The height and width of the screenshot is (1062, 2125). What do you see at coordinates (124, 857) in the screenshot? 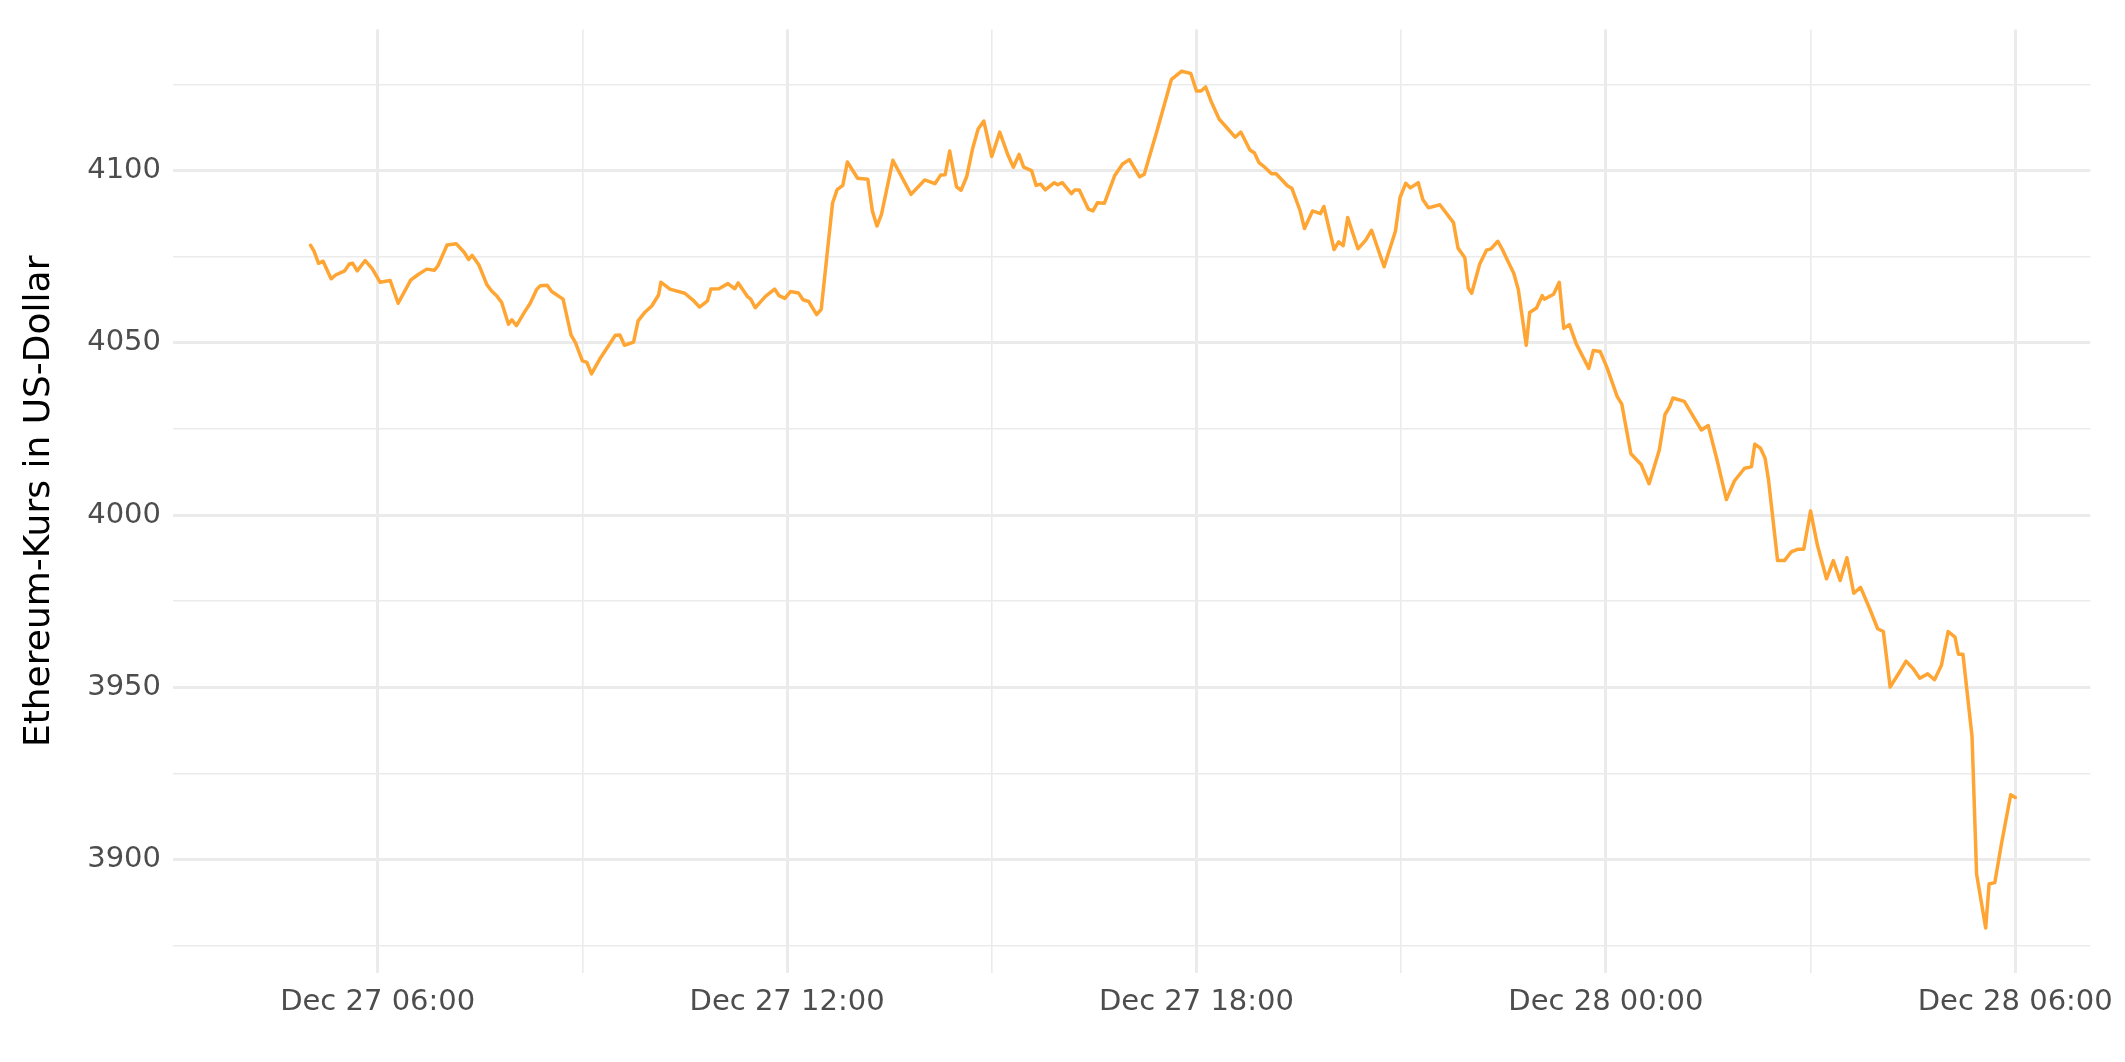
I see `y-tick-label: 3900` at bounding box center [124, 857].